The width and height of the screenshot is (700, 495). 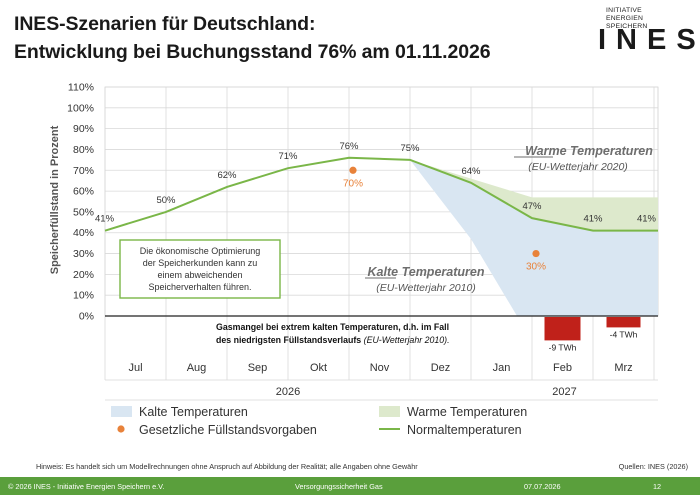 What do you see at coordinates (441, 368) in the screenshot?
I see `x-tick-label: Dez` at bounding box center [441, 368].